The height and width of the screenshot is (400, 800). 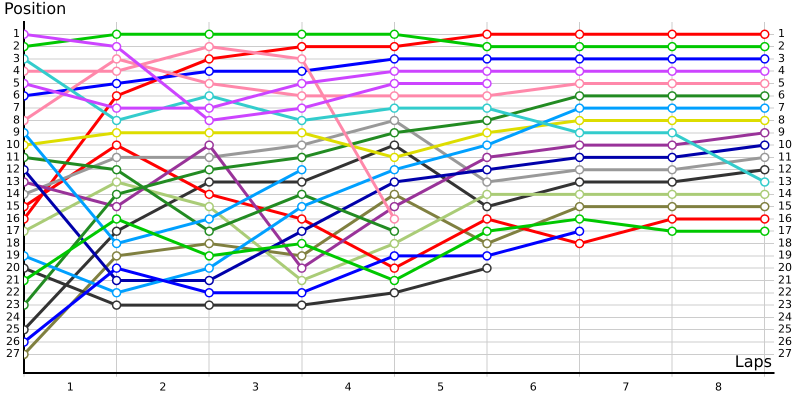 What do you see at coordinates (13, 193) in the screenshot?
I see `y-tick-label: 14` at bounding box center [13, 193].